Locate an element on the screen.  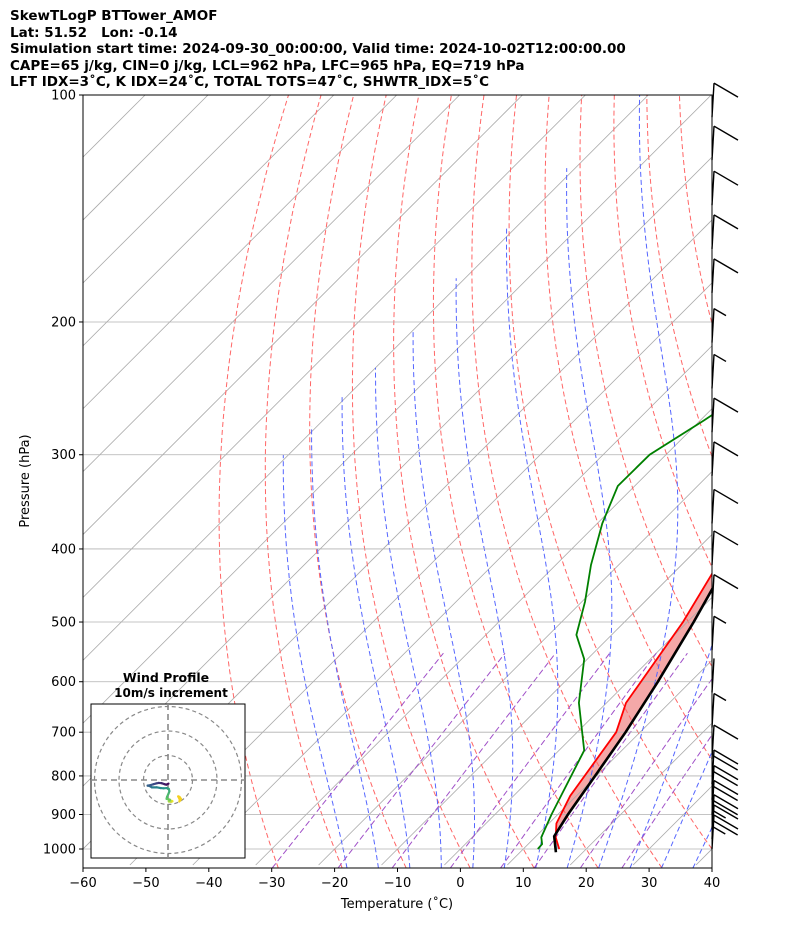
x-tick-label: 40 is located at coordinates (712, 883).